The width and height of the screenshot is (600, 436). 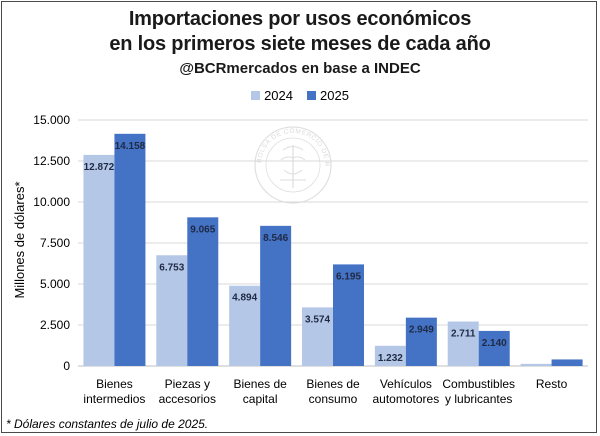 I want to click on x-tick-label: Bienes intermedios, so click(x=114, y=391).